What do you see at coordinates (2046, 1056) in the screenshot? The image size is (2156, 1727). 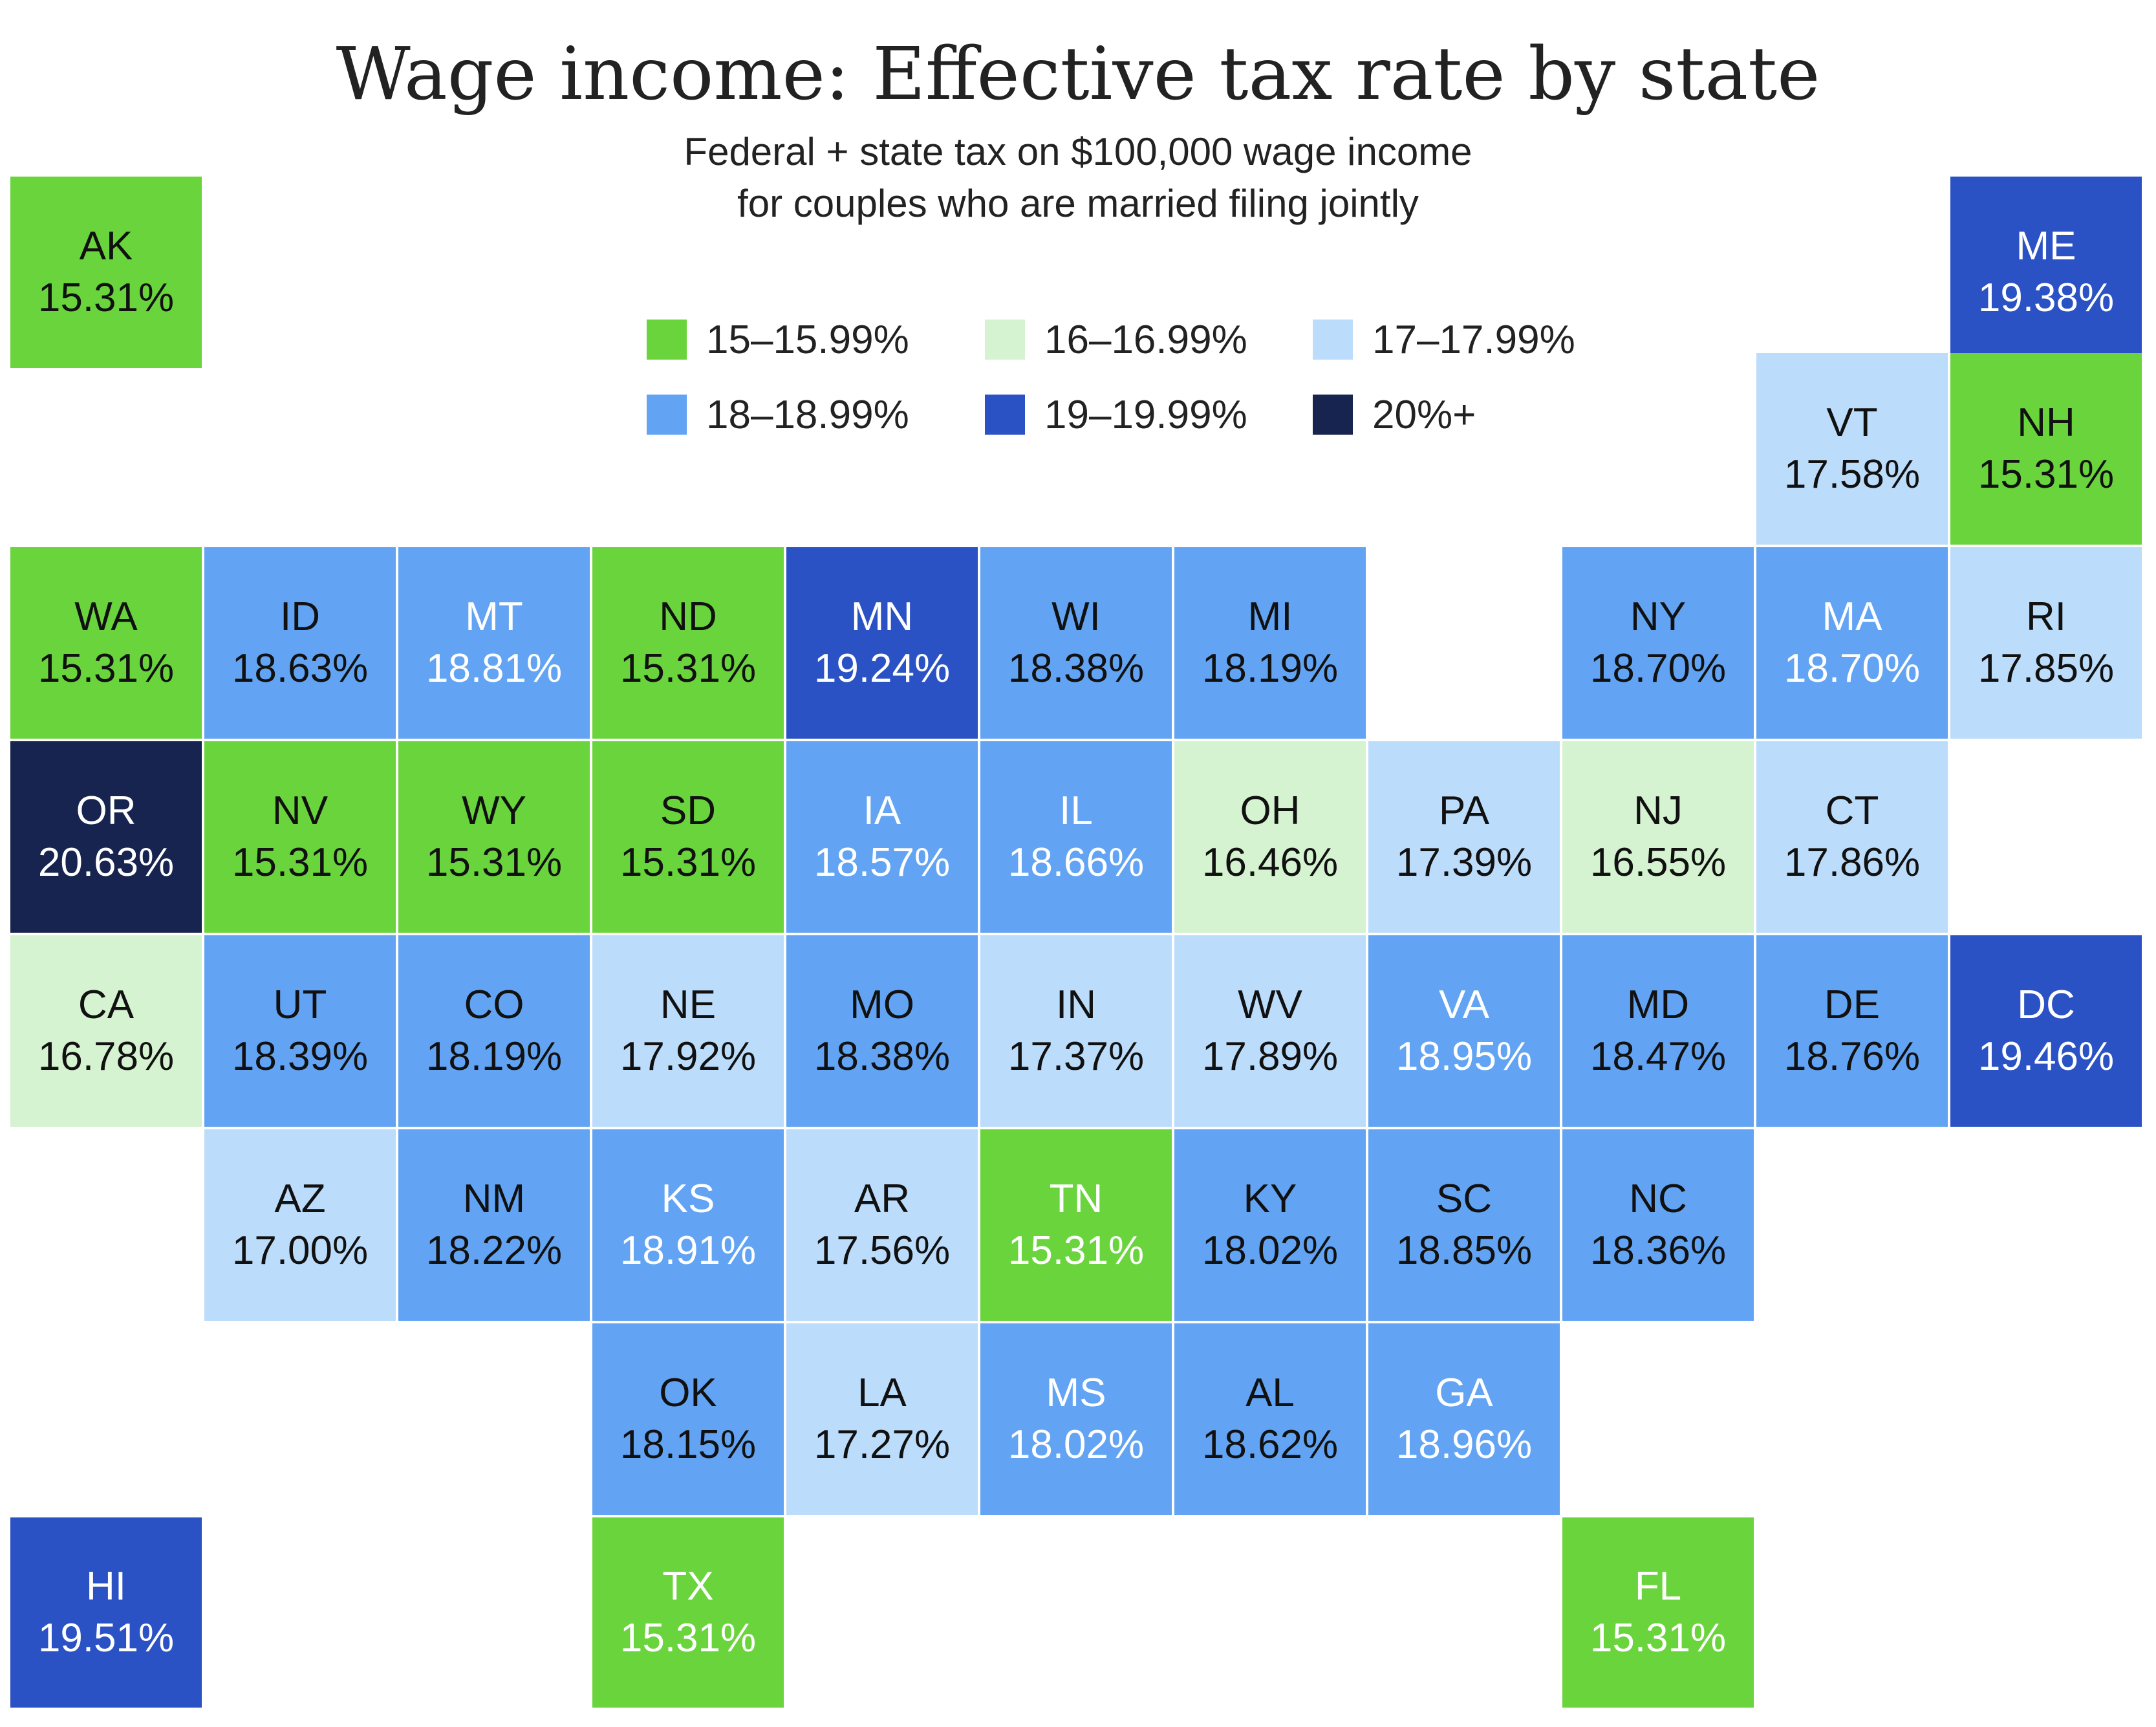 I see `state-rate: 19.46%` at bounding box center [2046, 1056].